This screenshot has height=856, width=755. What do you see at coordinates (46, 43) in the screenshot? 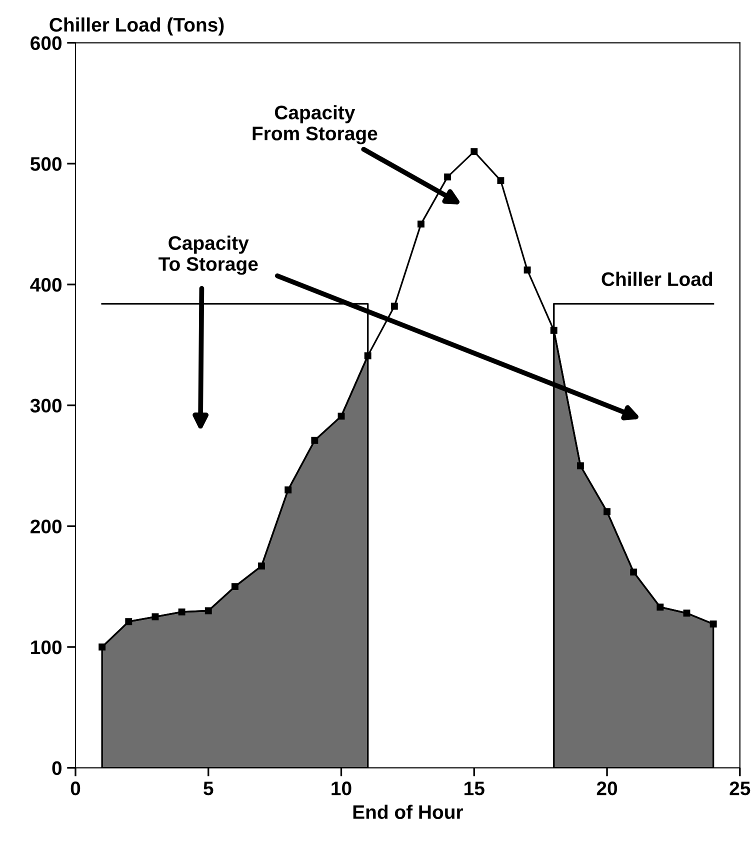
I see `y-tick-label: 600` at bounding box center [46, 43].